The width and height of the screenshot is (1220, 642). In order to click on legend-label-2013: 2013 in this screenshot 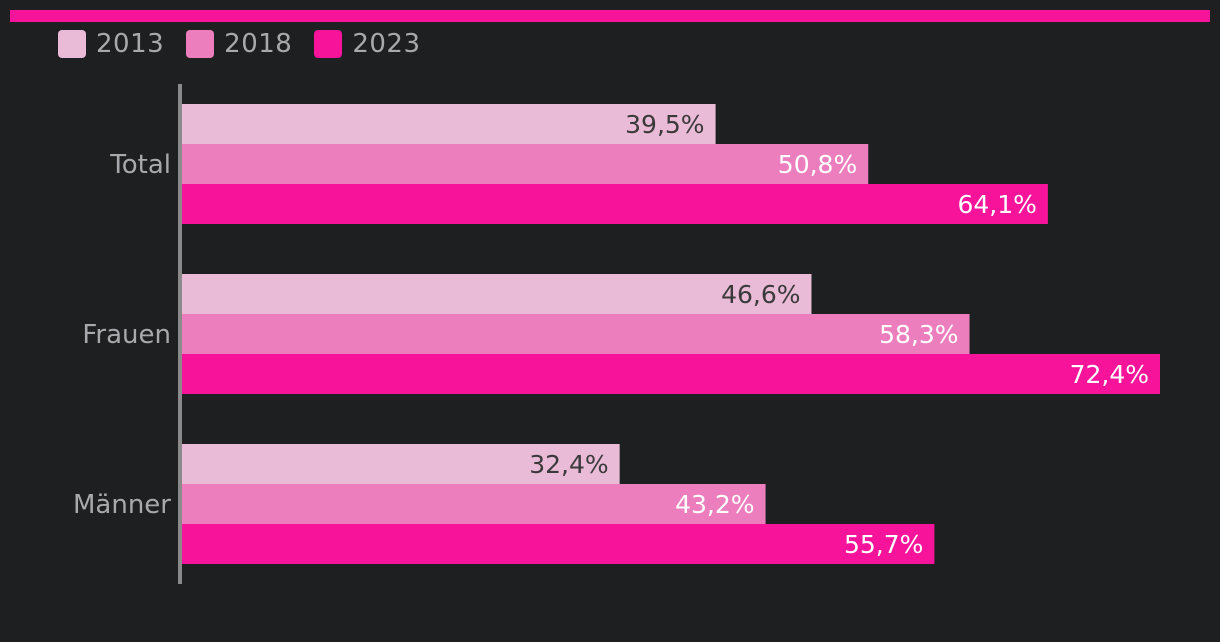, I will do `click(130, 44)`.